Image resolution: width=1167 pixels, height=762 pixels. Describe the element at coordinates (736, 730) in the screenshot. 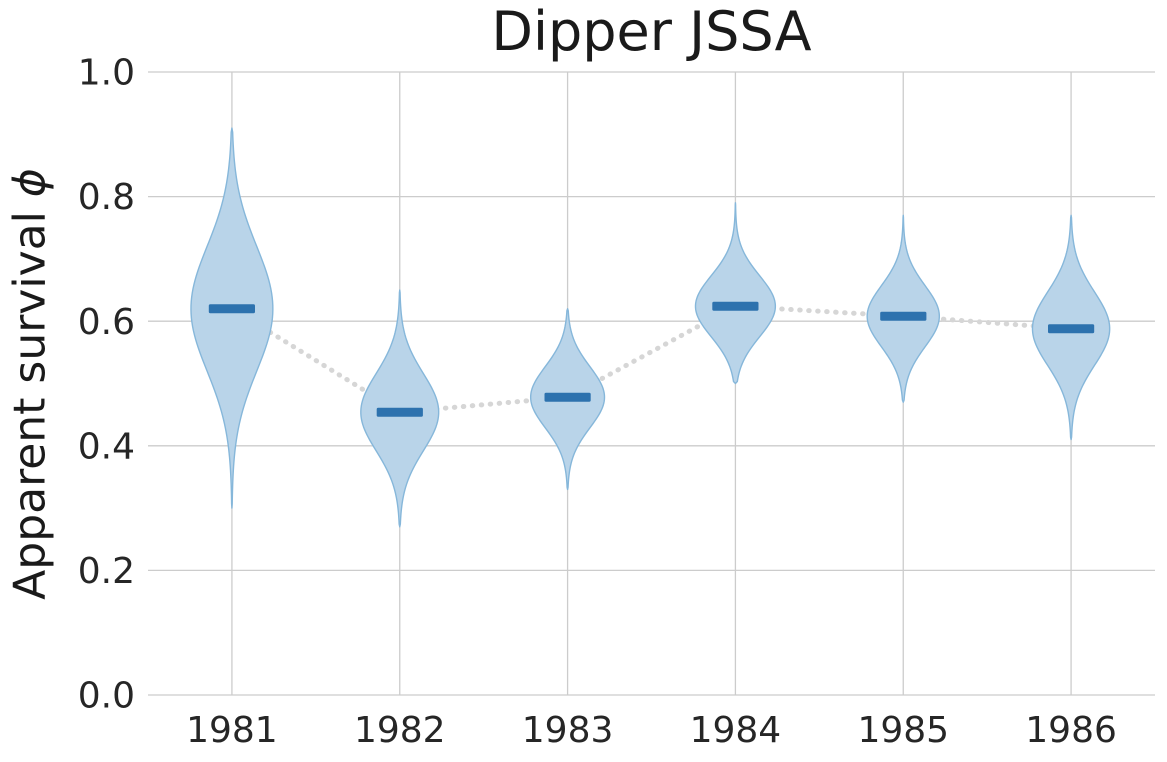

I see `x-tick-label: 1984` at that location.